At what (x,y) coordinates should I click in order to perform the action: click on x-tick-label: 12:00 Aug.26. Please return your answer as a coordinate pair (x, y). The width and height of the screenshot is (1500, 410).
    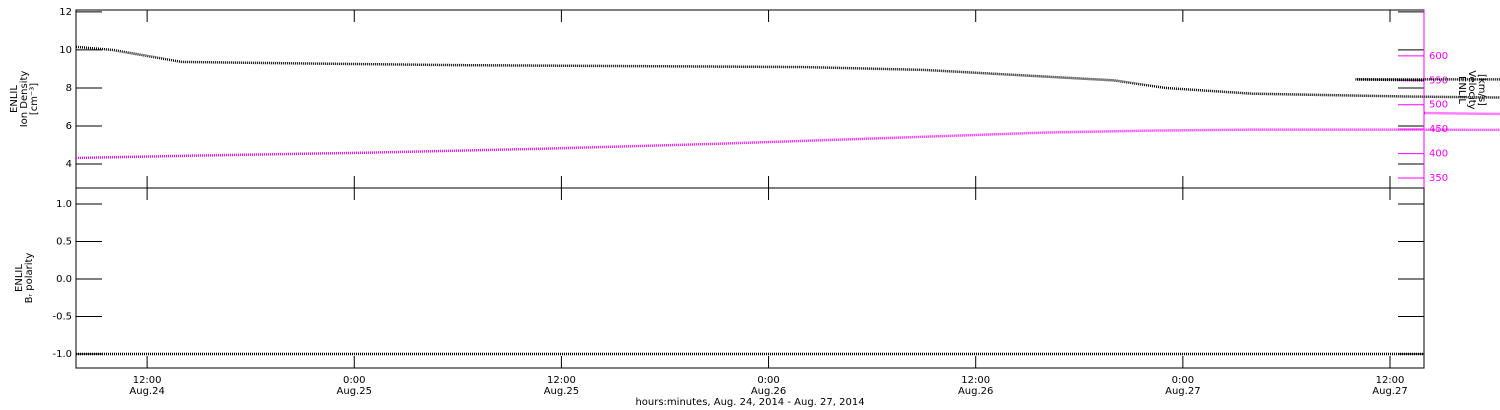
    Looking at the image, I should click on (975, 386).